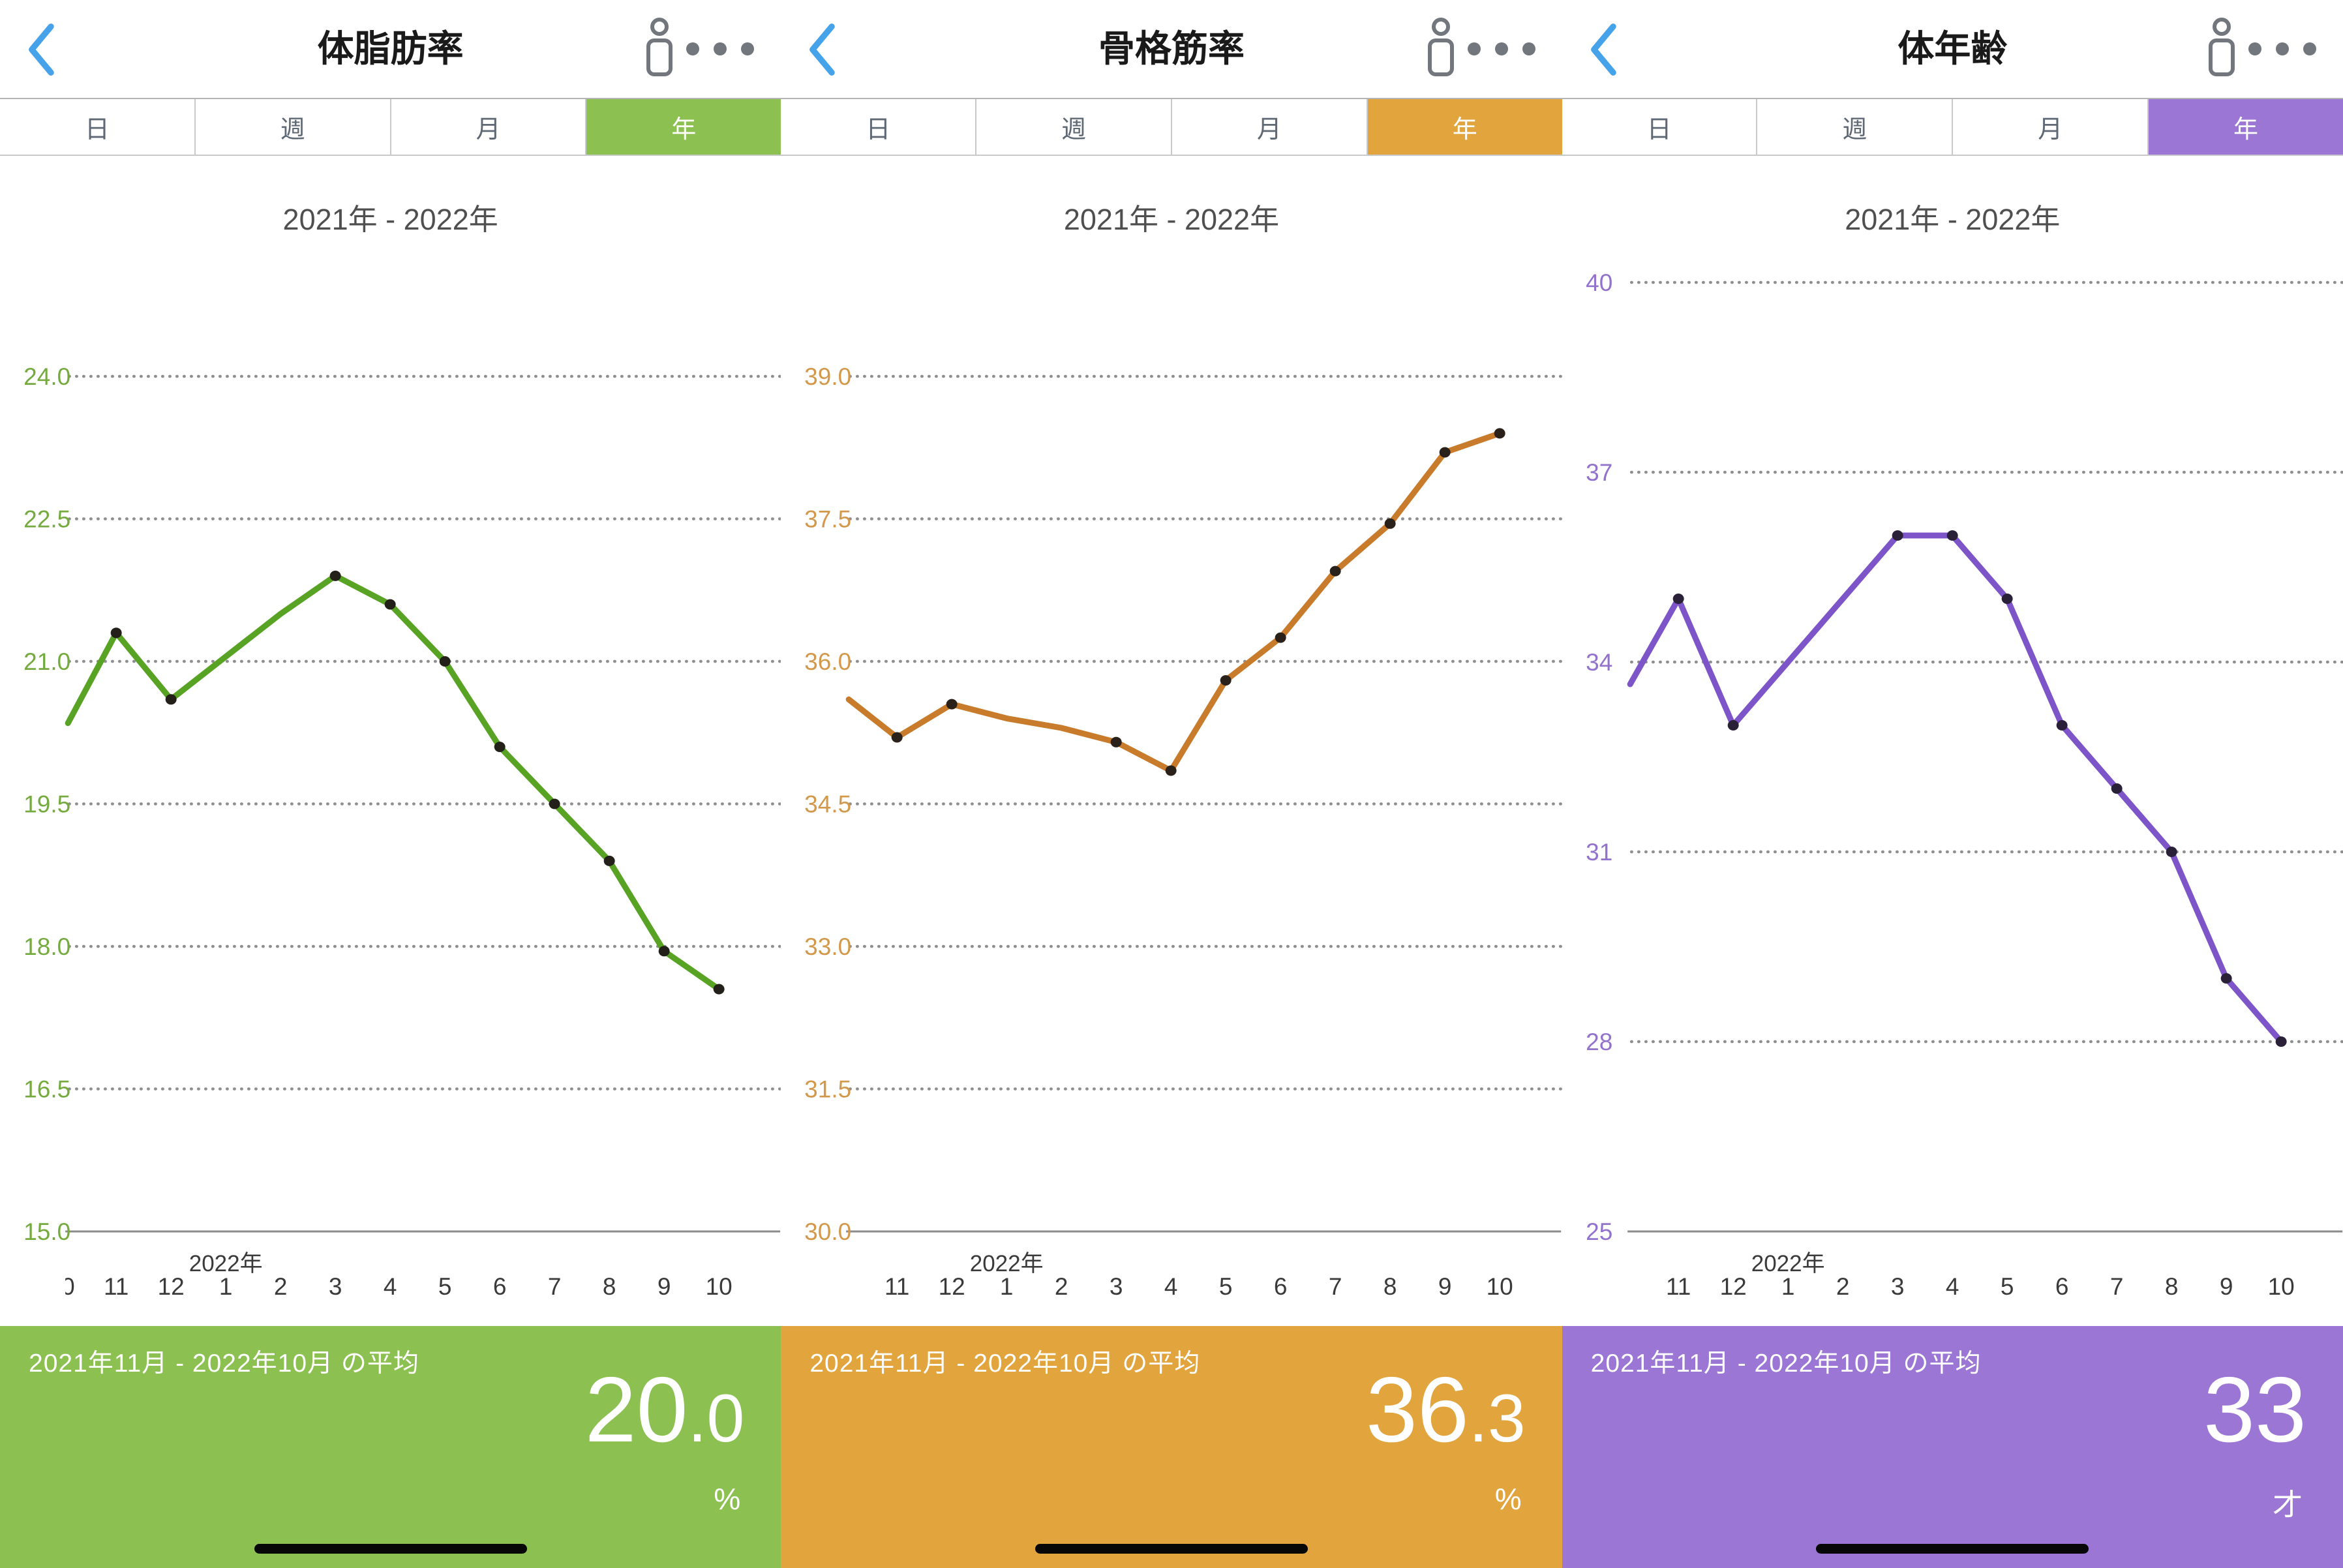 This screenshot has height=1568, width=2343. Describe the element at coordinates (46, 804) in the screenshot. I see `svg-text: 19.5` at that location.